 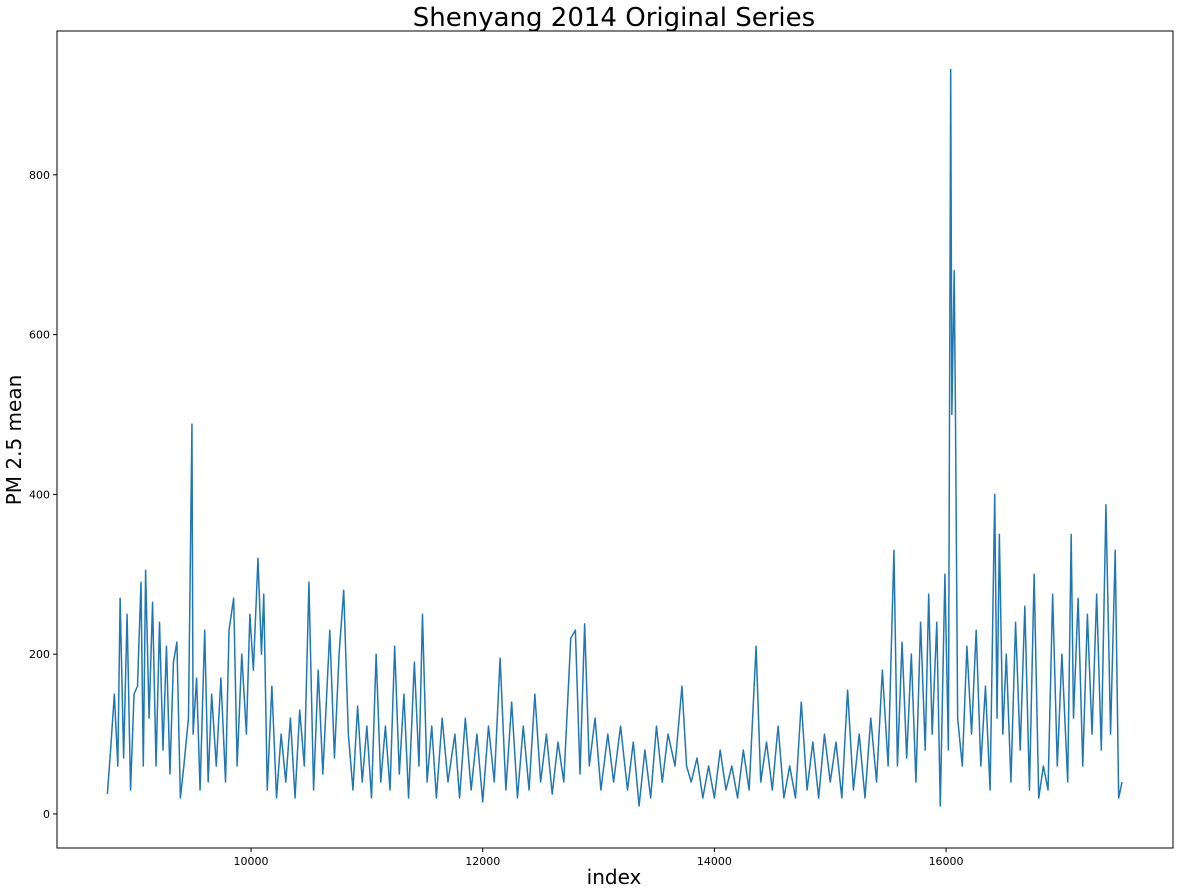 I want to click on x-tick-label: 10000, so click(x=251, y=861).